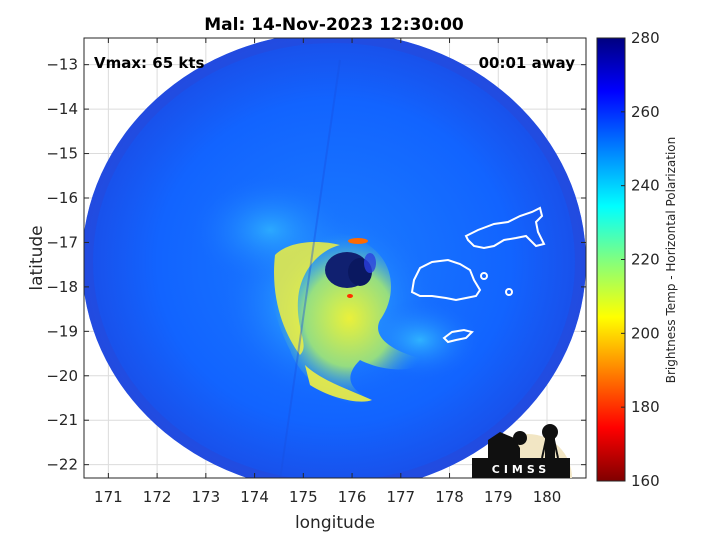 The height and width of the screenshot is (540, 720). Describe the element at coordinates (206, 497) in the screenshot. I see `x-tick-label: 173` at that location.